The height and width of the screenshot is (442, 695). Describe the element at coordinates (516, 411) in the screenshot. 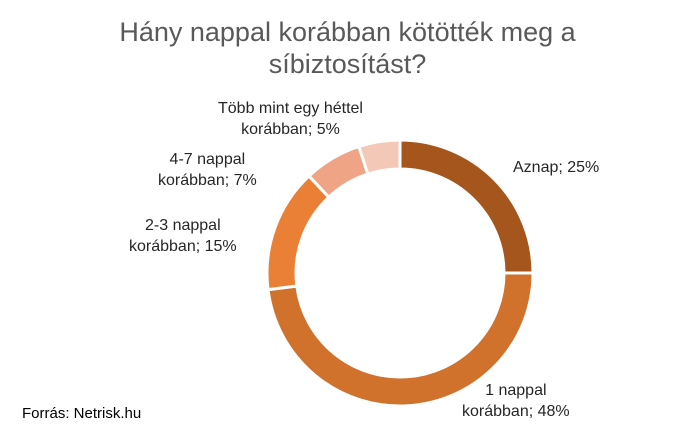

I see `slice-label-1-nappal-line-2: korábban; 48%` at that location.